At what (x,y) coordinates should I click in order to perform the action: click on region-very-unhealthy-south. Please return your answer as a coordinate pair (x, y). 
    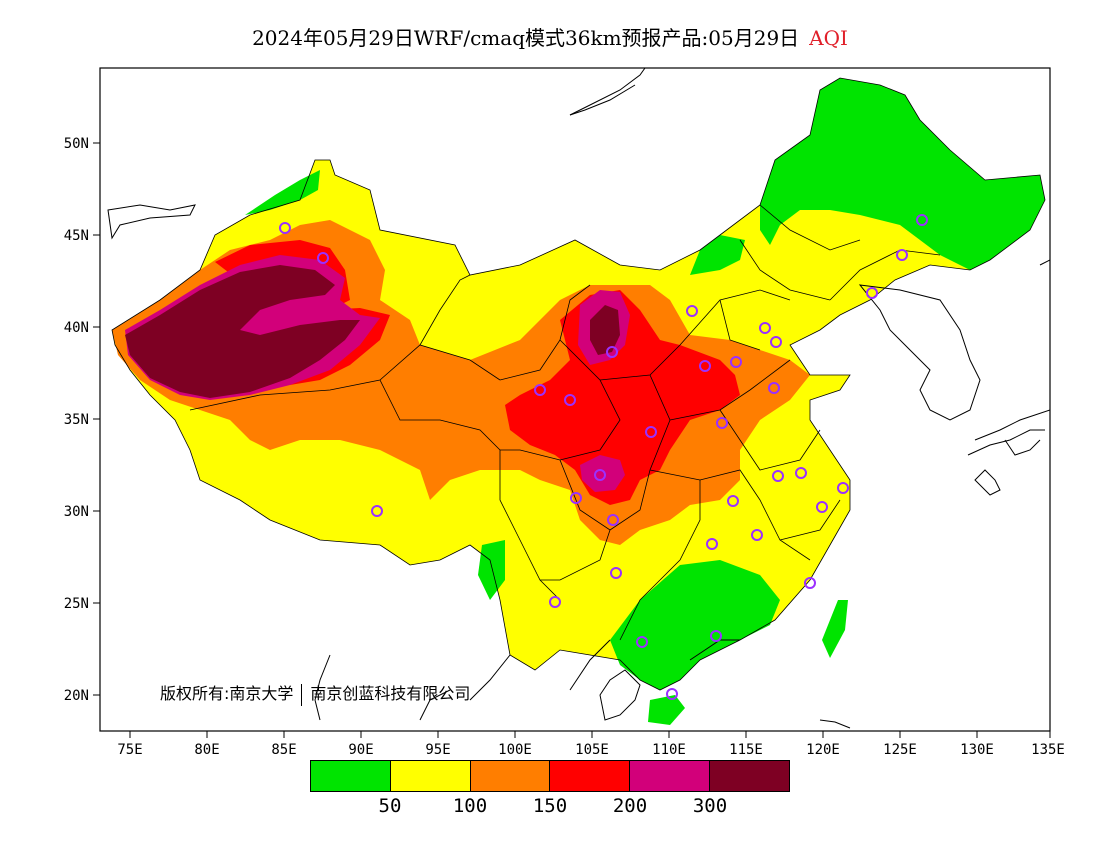
    Looking at the image, I should click on (602, 473).